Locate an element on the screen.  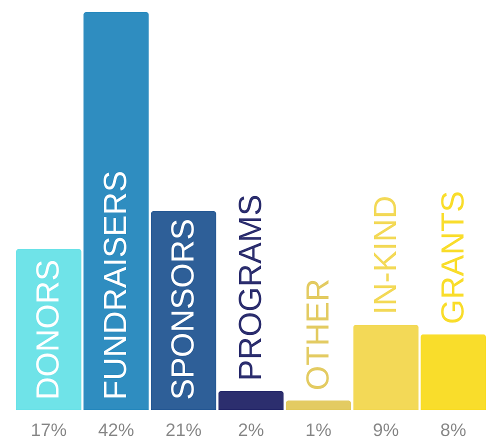
data-label: 42% is located at coordinates (116, 430).